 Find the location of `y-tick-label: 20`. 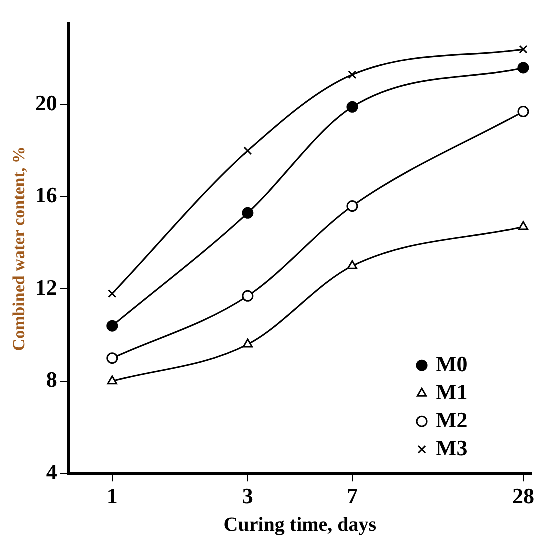

y-tick-label: 20 is located at coordinates (46, 103).